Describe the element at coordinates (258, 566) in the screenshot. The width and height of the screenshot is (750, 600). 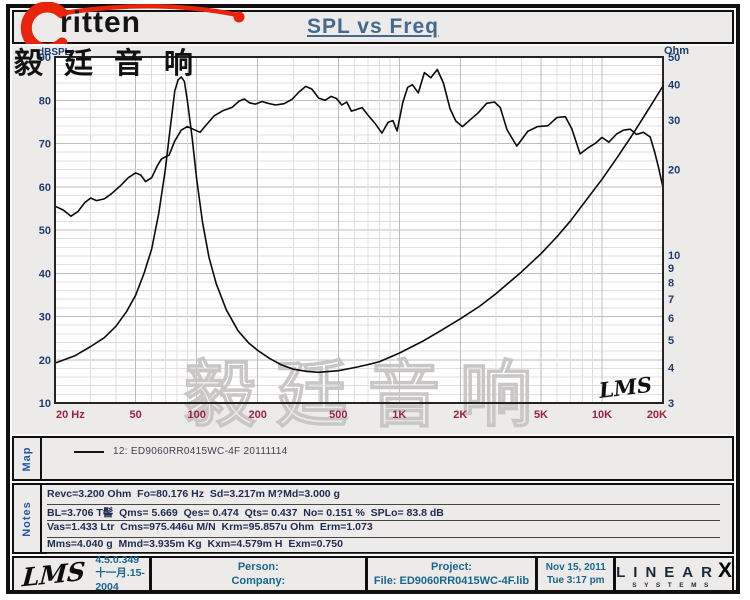
I see `person-label: Person:` at that location.